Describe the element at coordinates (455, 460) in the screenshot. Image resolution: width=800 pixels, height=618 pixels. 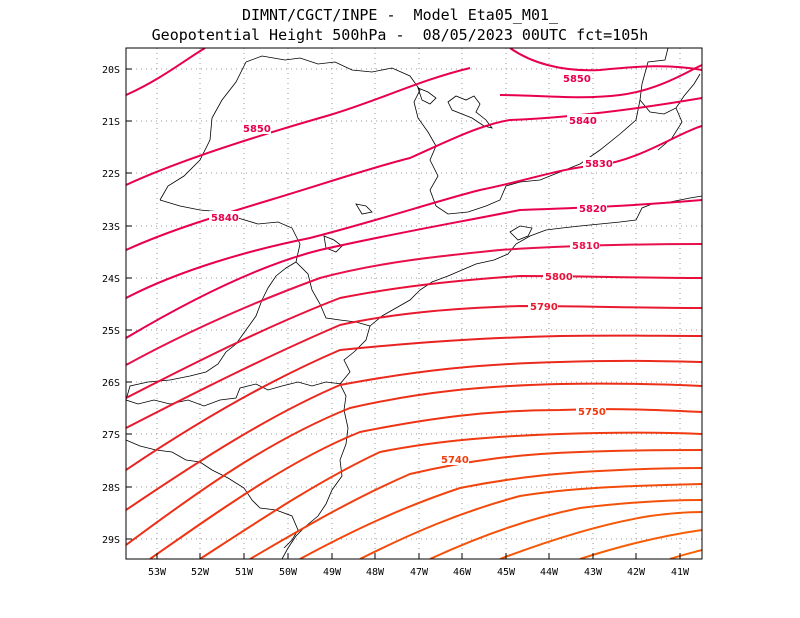
I see `contour-label: 5740` at that location.